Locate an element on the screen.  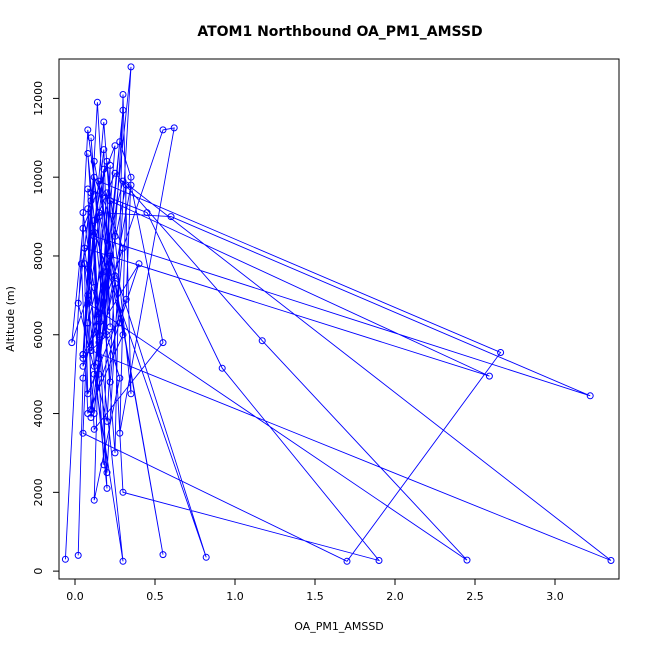
x-tick-label: 2.0 is located at coordinates (395, 596).